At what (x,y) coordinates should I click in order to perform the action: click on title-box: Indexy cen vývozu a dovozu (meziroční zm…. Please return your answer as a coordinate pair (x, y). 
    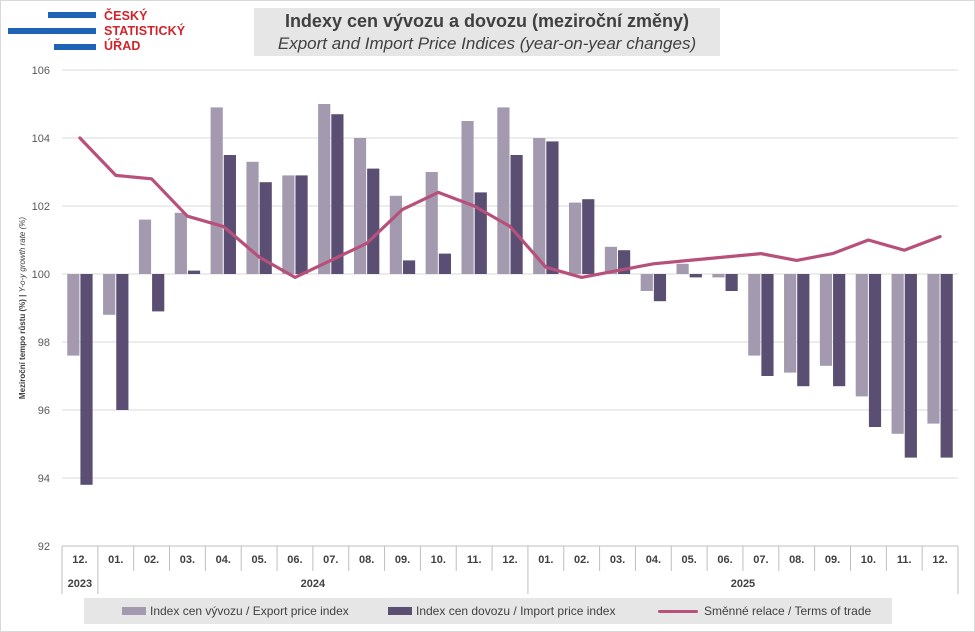
    Looking at the image, I should click on (487, 32).